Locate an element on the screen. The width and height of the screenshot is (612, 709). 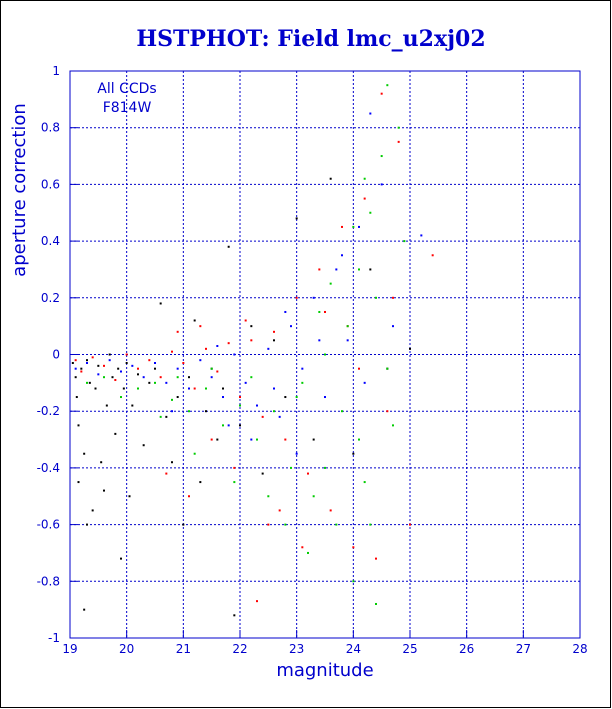
y-tick-label: 0.8 is located at coordinates (50, 128).